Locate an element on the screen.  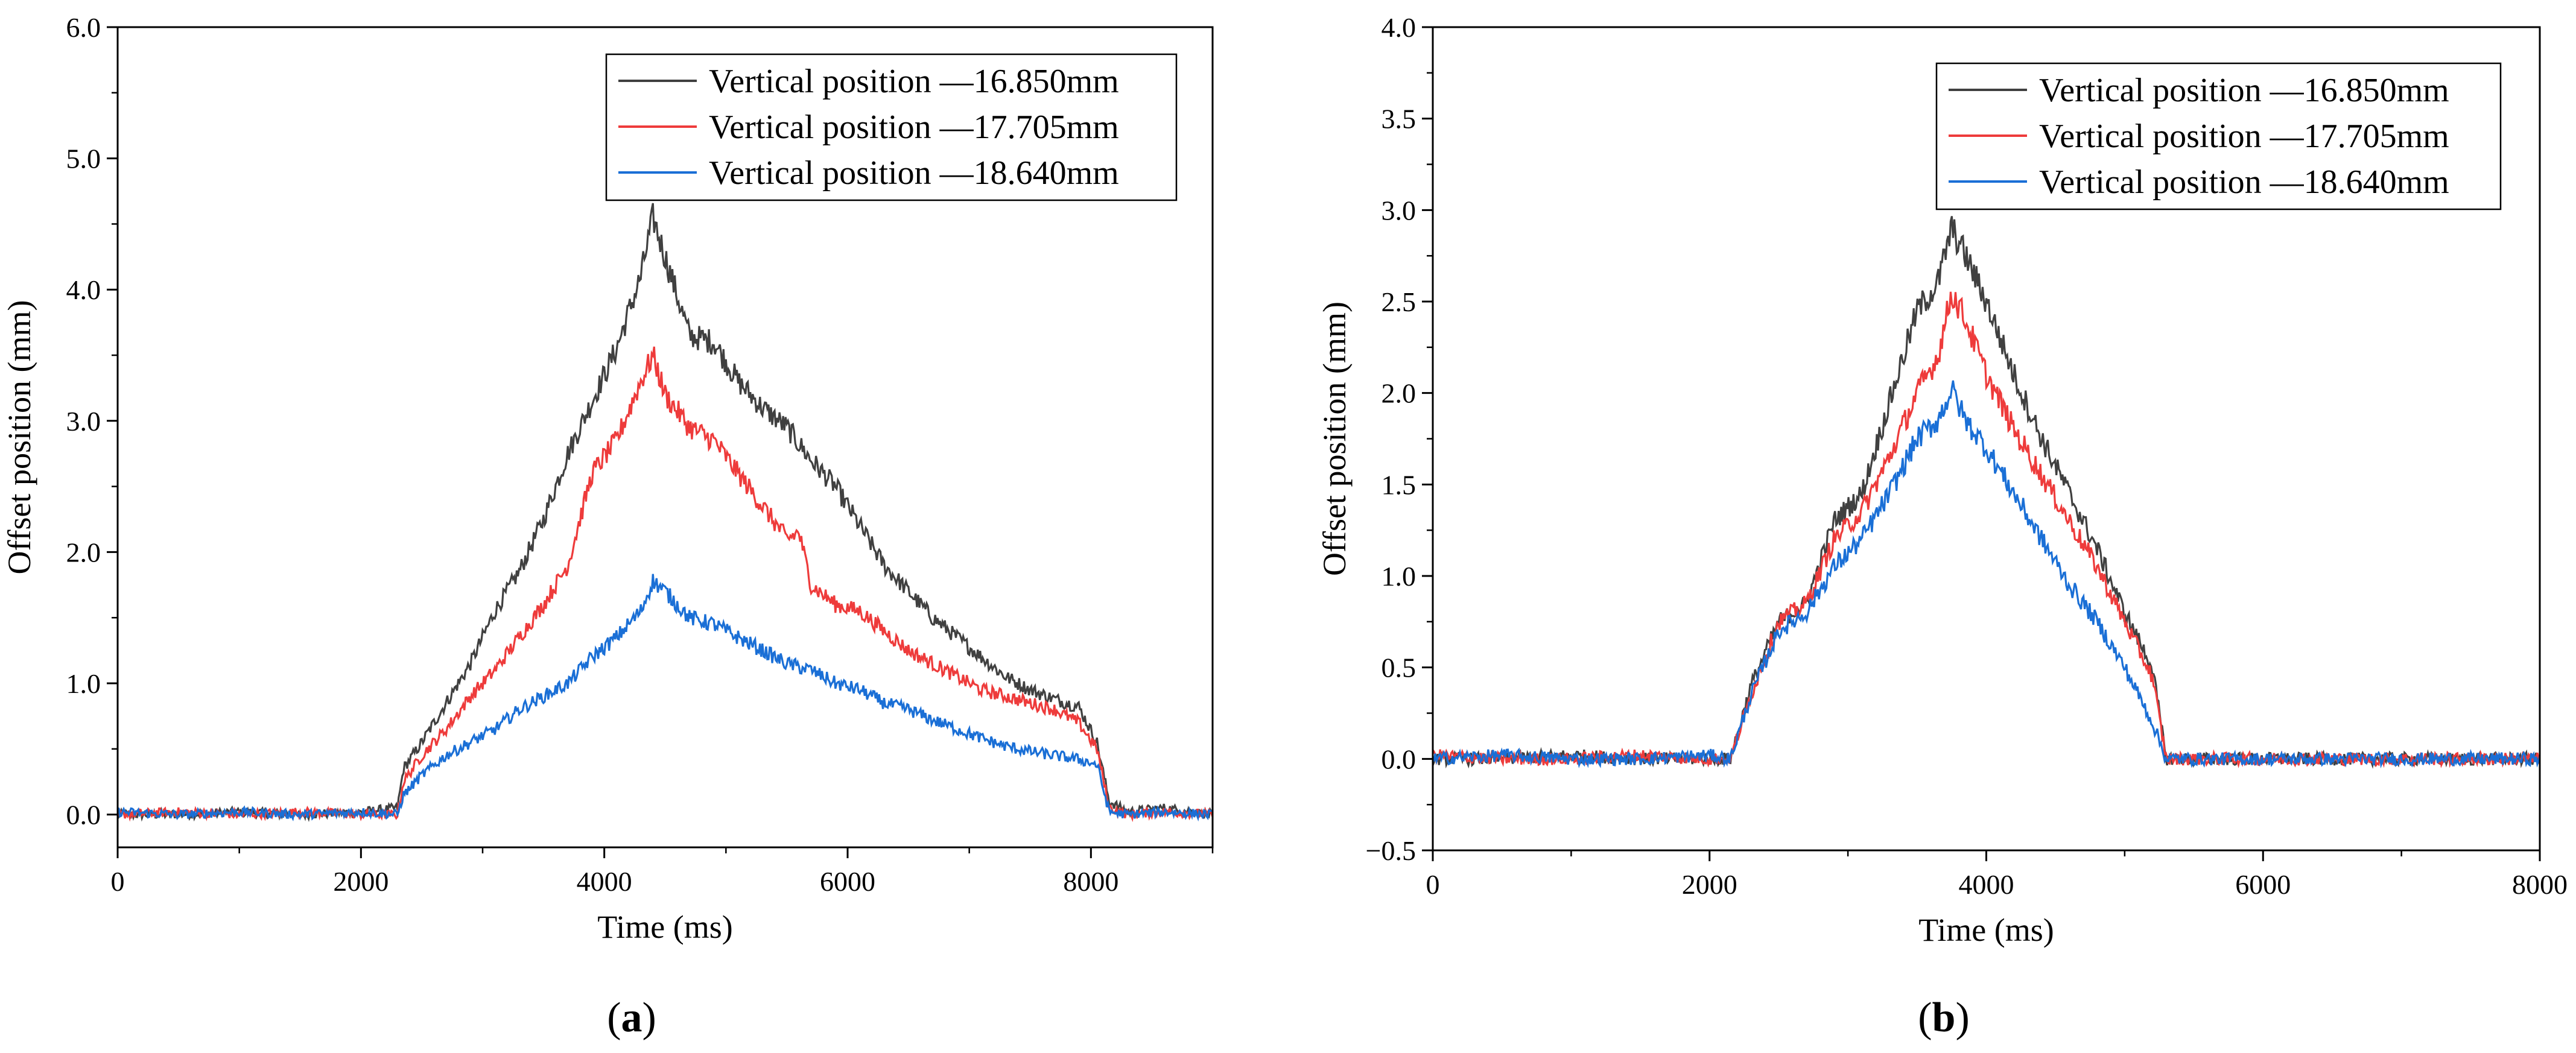
y-tick-label: −0.5 is located at coordinates (1391, 850).